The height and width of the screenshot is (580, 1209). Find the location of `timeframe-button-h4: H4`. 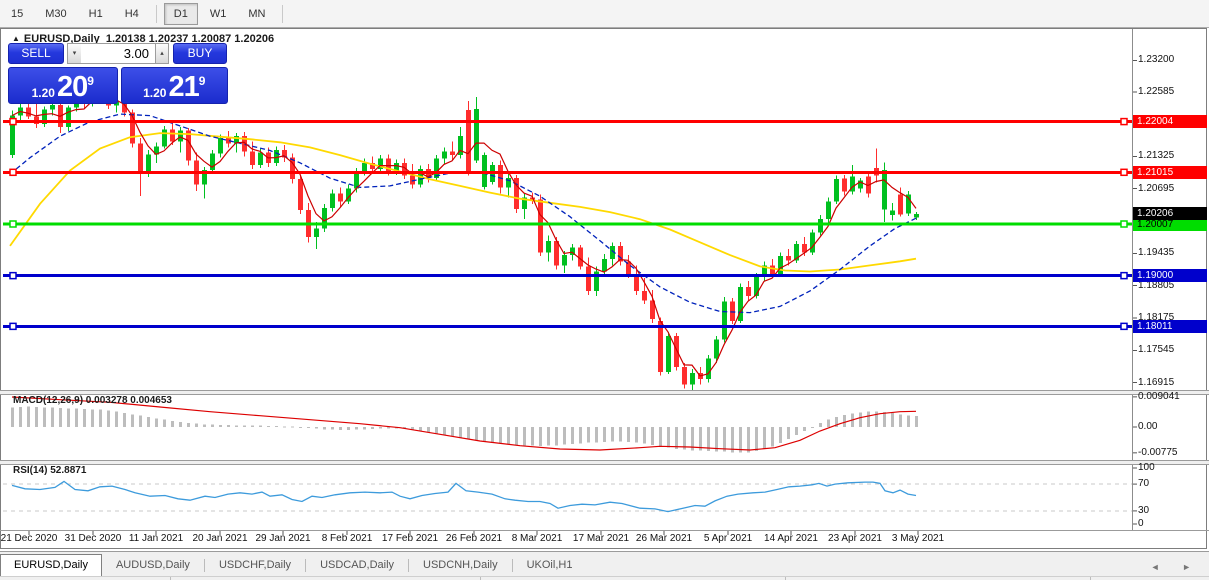

timeframe-button-h4: H4 is located at coordinates (131, 13).